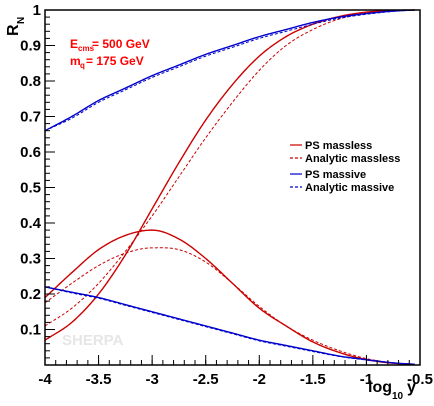 The height and width of the screenshot is (406, 434). What do you see at coordinates (206, 379) in the screenshot?
I see `x-tick-label: -2.5` at bounding box center [206, 379].